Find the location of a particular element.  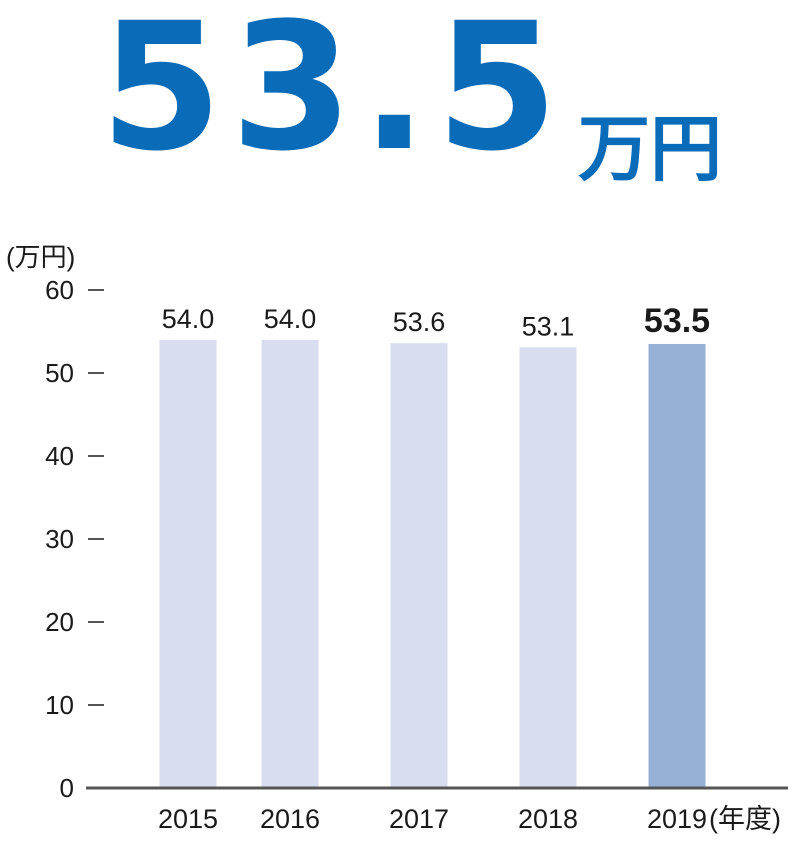

y-ticks: 0 10 20 30 40 50 60 is located at coordinates (74, 539).